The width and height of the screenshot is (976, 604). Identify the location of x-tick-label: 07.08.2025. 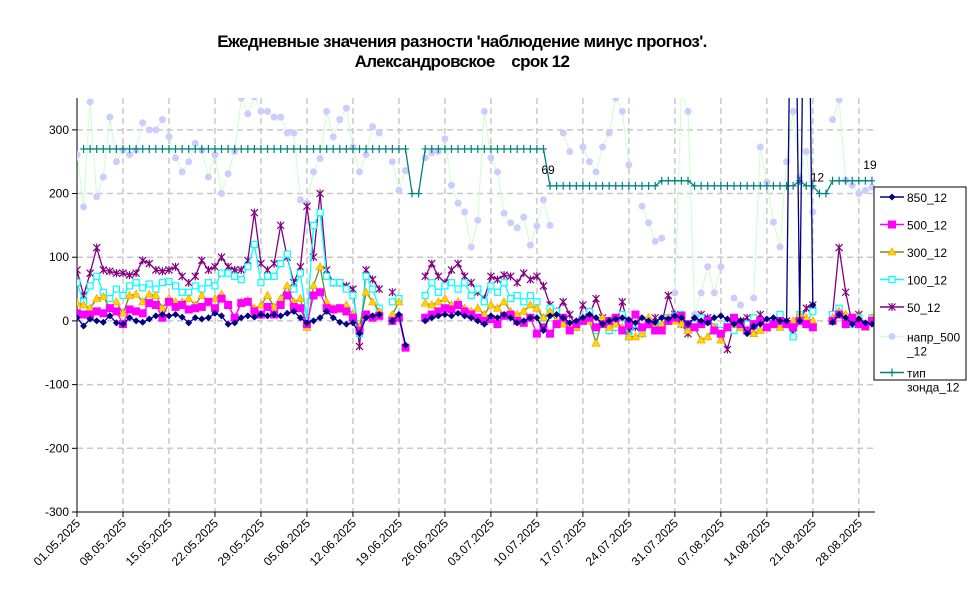
(701, 542).